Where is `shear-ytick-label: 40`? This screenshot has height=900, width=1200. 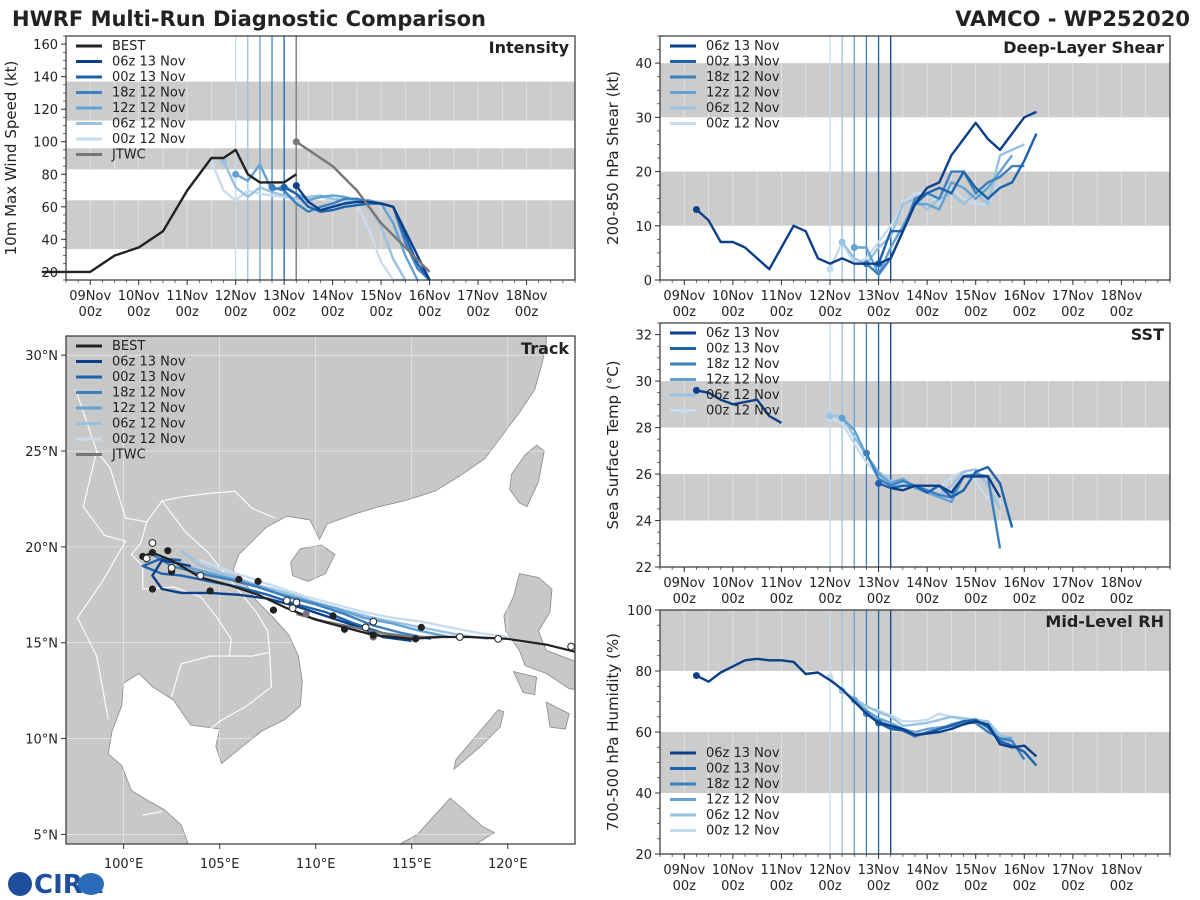
shear-ytick-label: 40 is located at coordinates (643, 64).